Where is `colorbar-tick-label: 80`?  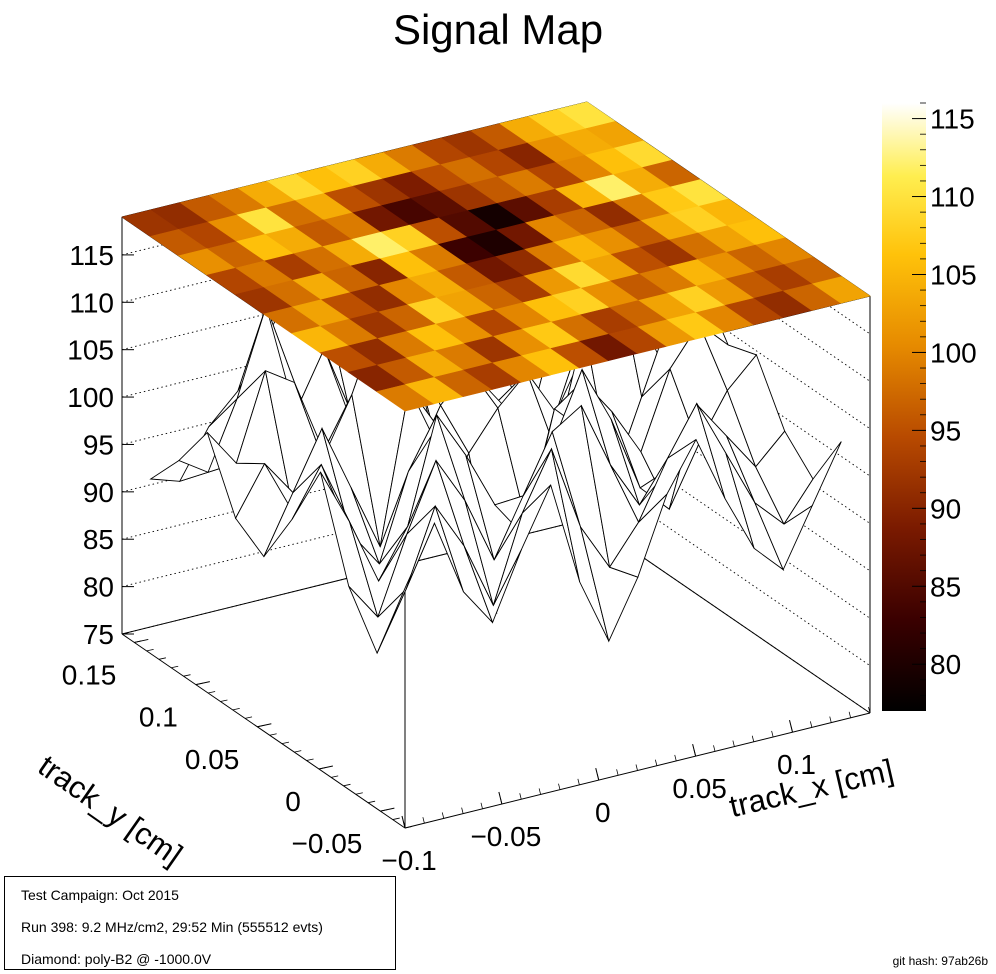 colorbar-tick-label: 80 is located at coordinates (945, 664).